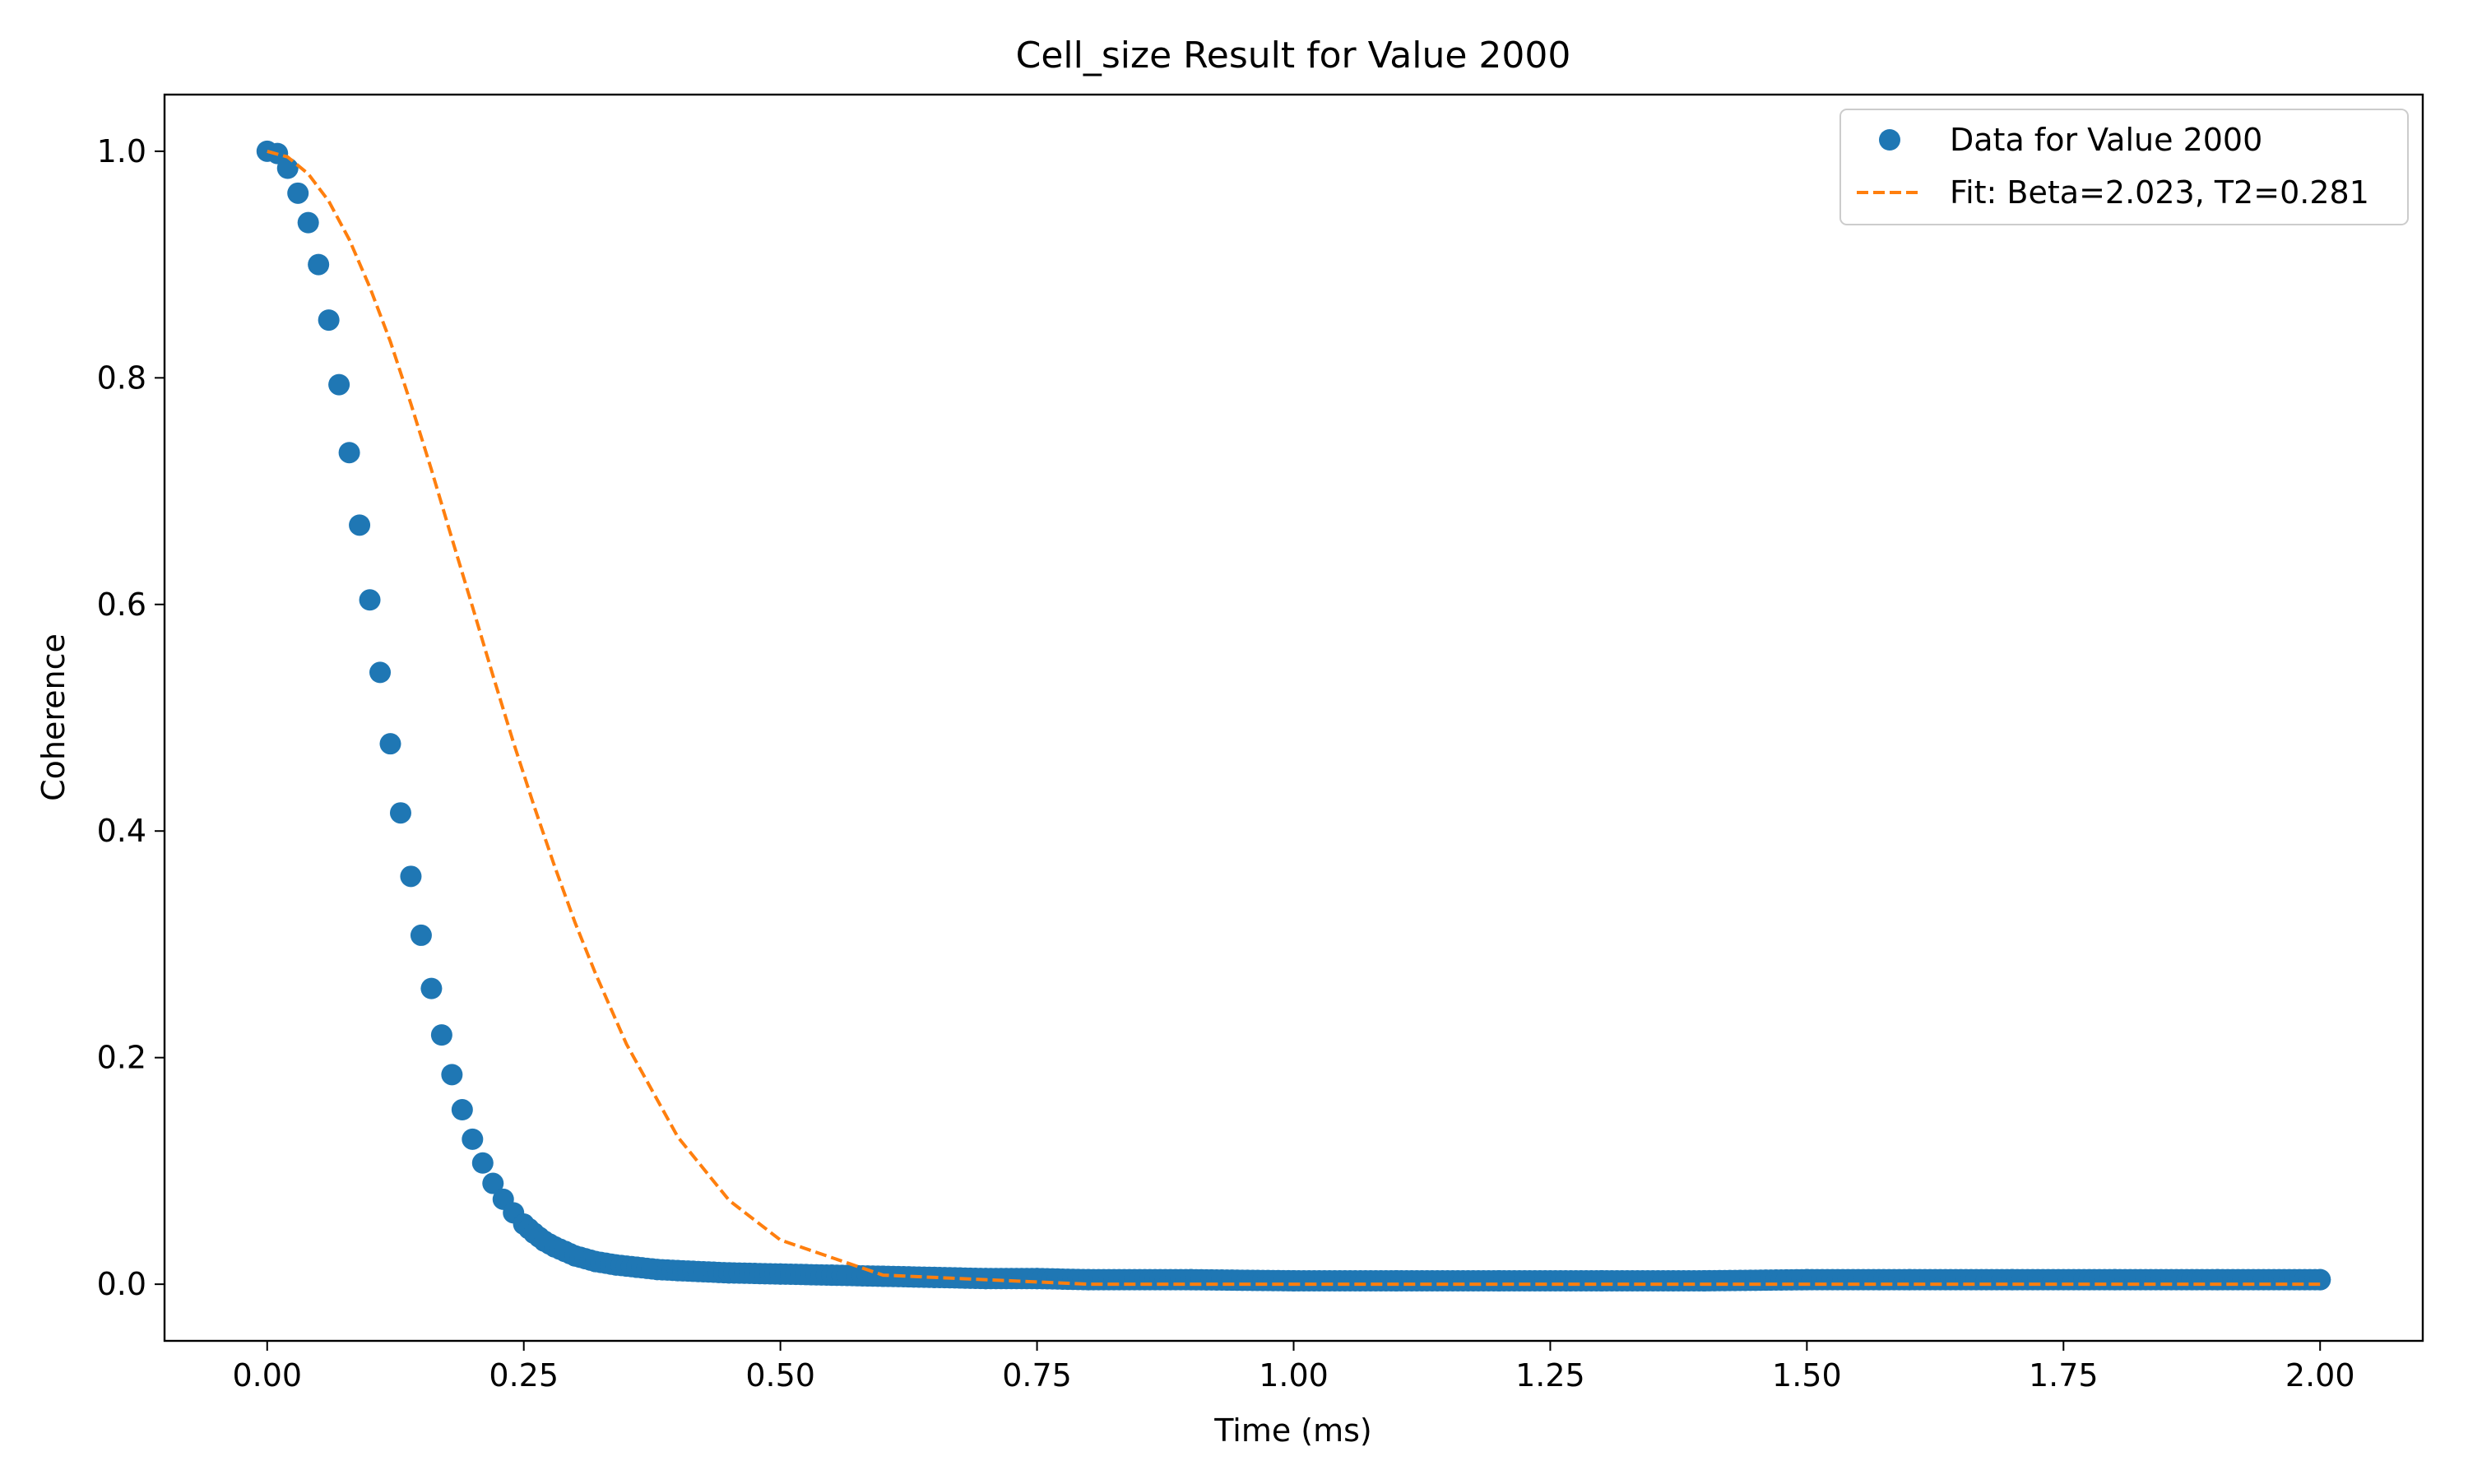  What do you see at coordinates (1037, 1375) in the screenshot?
I see `x-tick-label: 0.75` at bounding box center [1037, 1375].